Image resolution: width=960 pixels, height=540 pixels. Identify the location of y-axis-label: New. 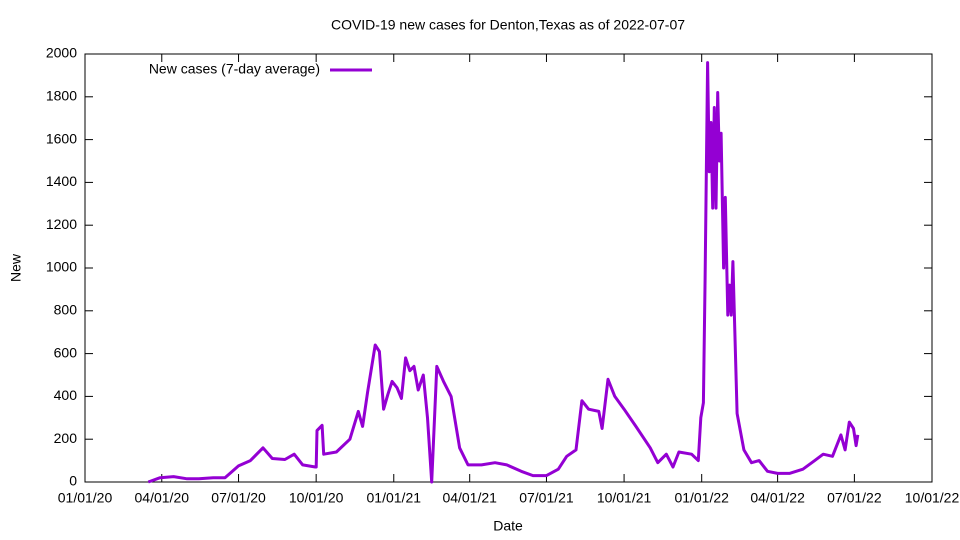
(16, 267).